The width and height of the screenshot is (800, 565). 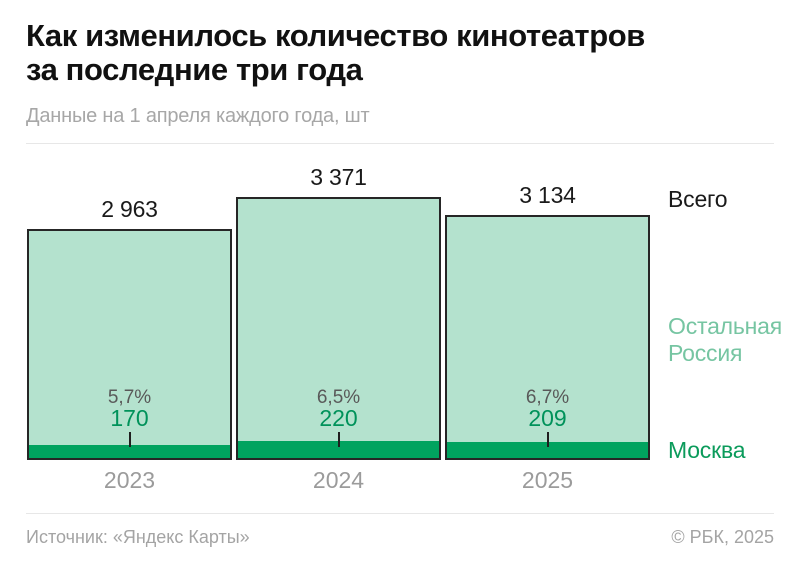 I want to click on moscow-segment-2023, so click(x=129, y=451).